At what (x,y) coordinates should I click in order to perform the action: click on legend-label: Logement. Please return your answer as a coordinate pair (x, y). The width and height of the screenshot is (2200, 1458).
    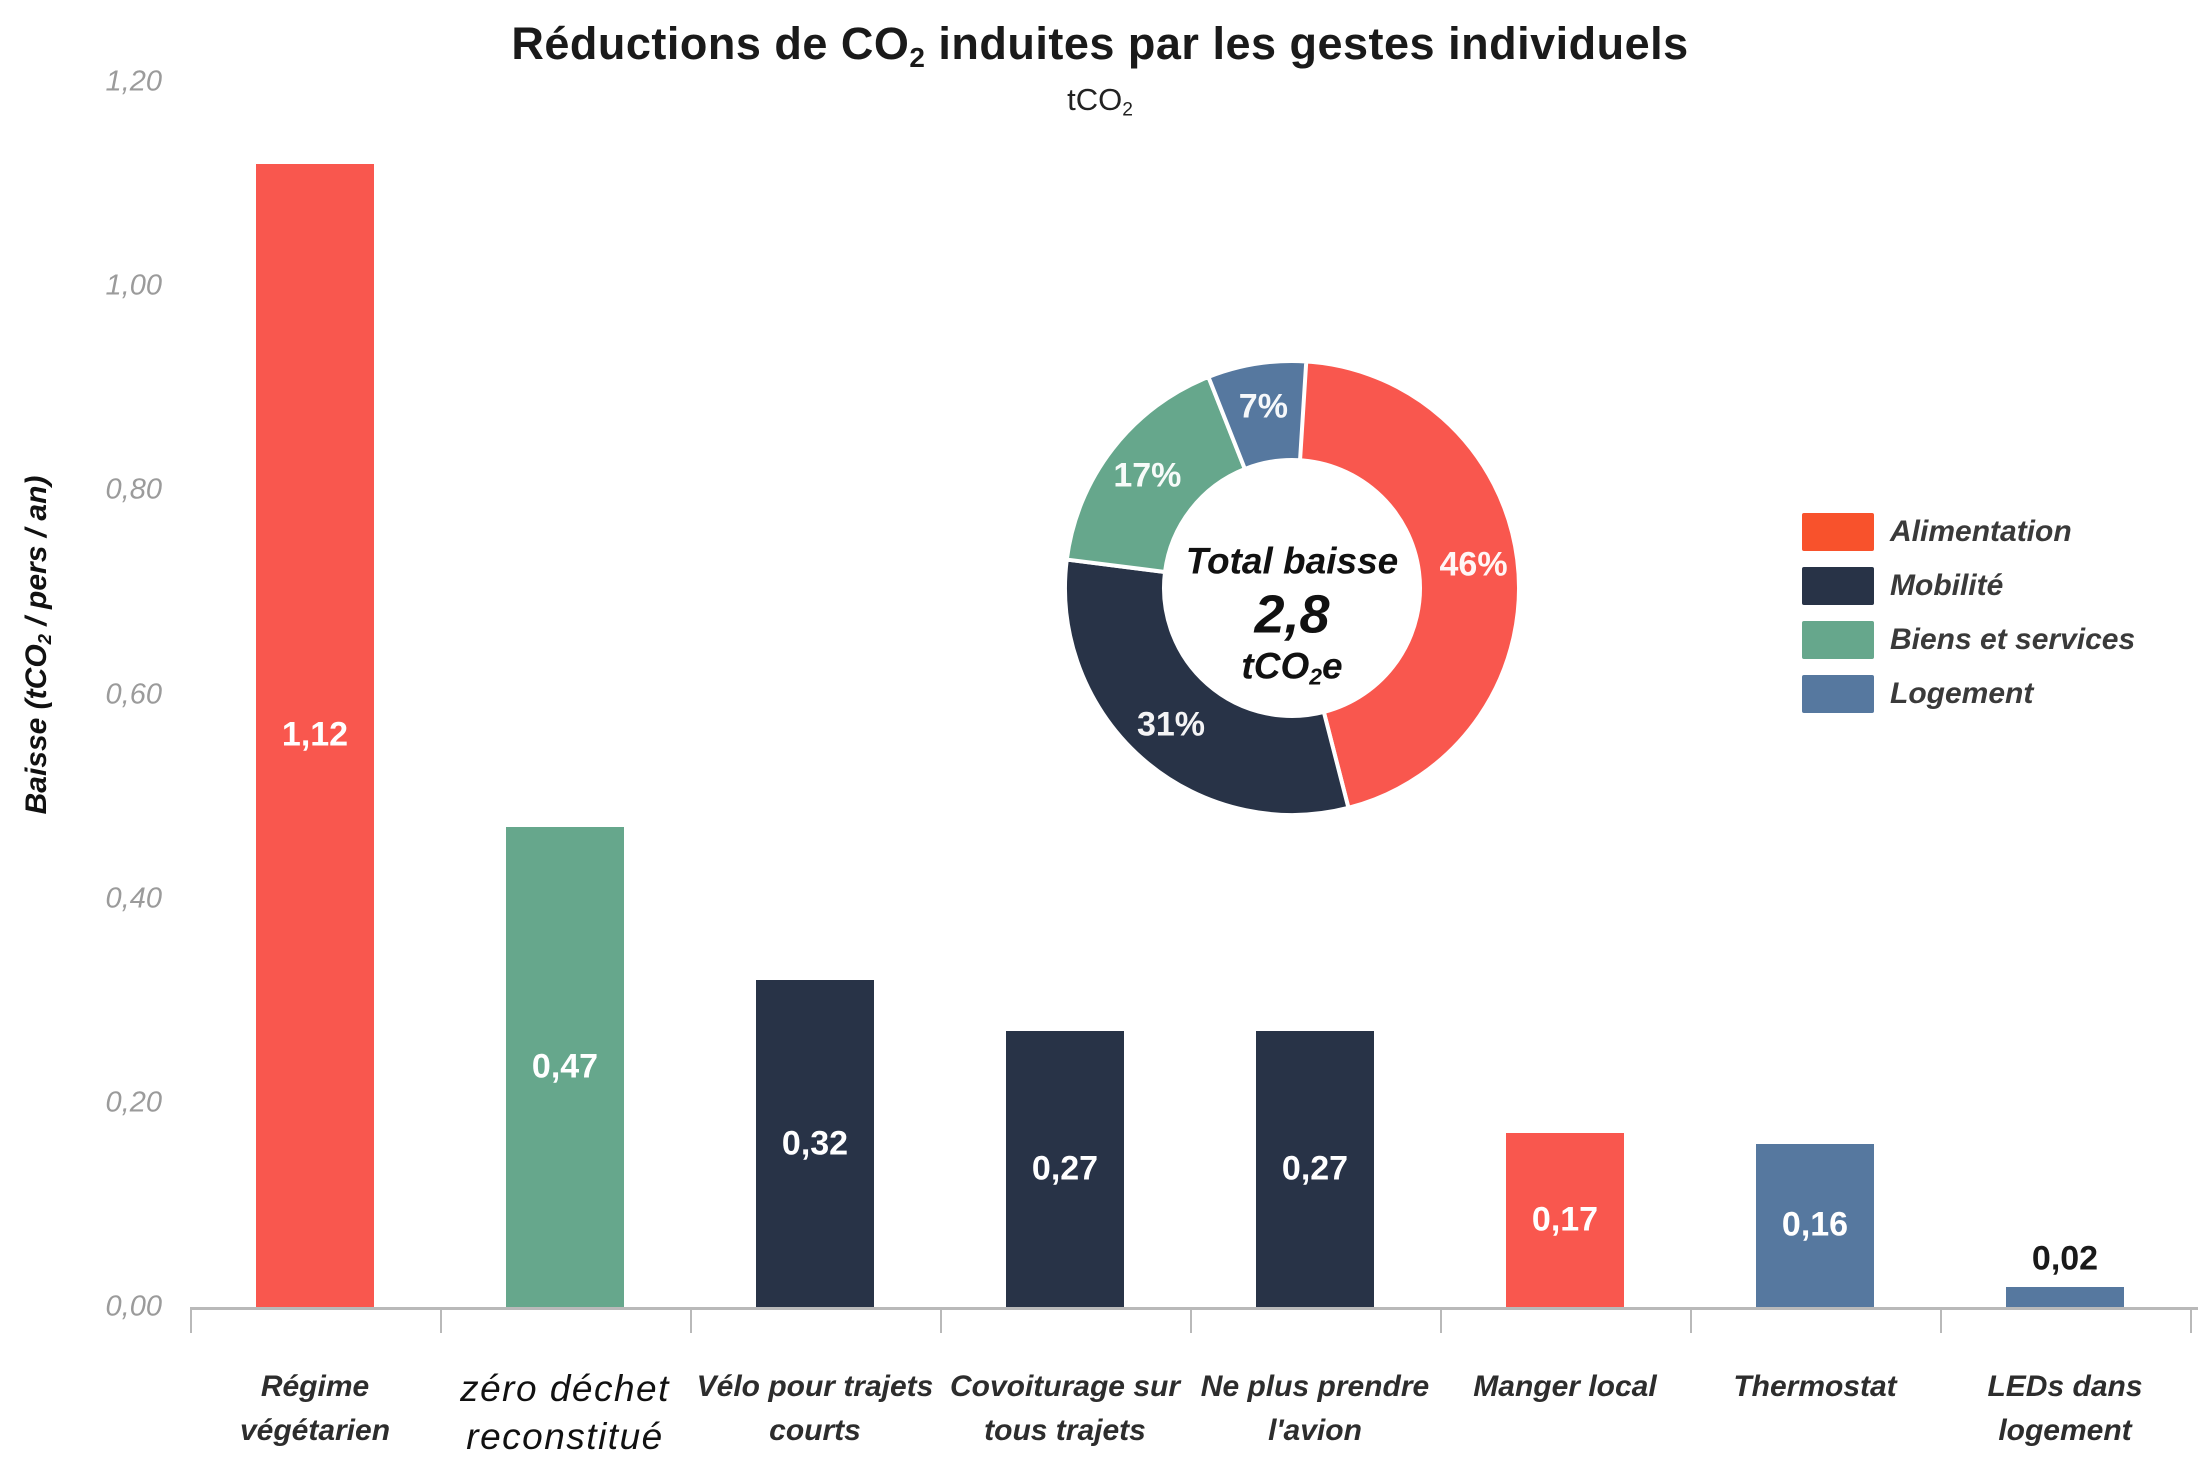
    Looking at the image, I should click on (1962, 693).